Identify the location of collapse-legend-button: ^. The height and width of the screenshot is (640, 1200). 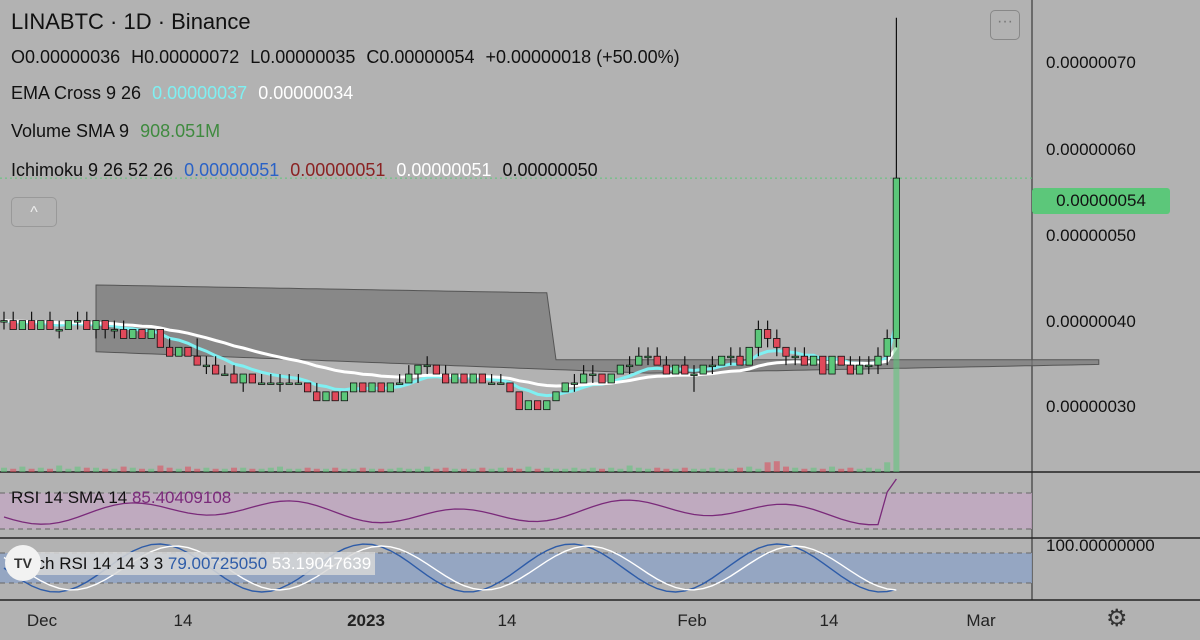
(34, 212).